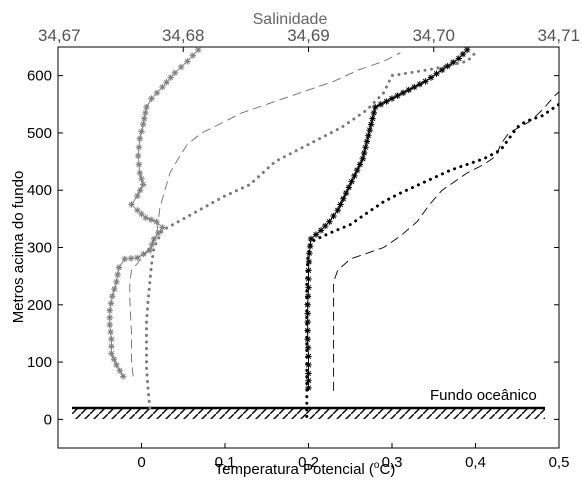  I want to click on x-top-tick-label: 34,67, so click(59, 35).